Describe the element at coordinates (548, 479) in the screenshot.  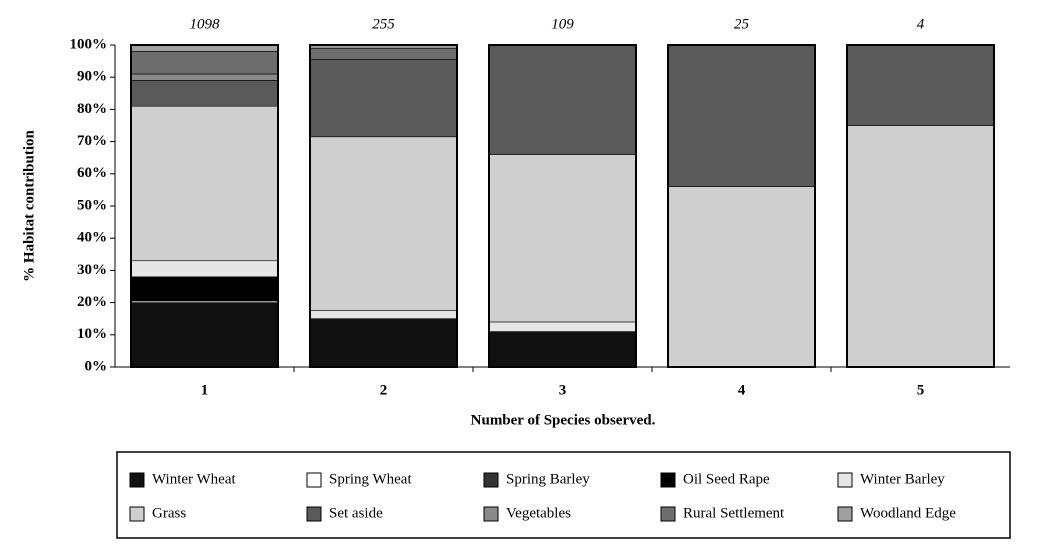
I see `legend-label: Spring Barley` at that location.